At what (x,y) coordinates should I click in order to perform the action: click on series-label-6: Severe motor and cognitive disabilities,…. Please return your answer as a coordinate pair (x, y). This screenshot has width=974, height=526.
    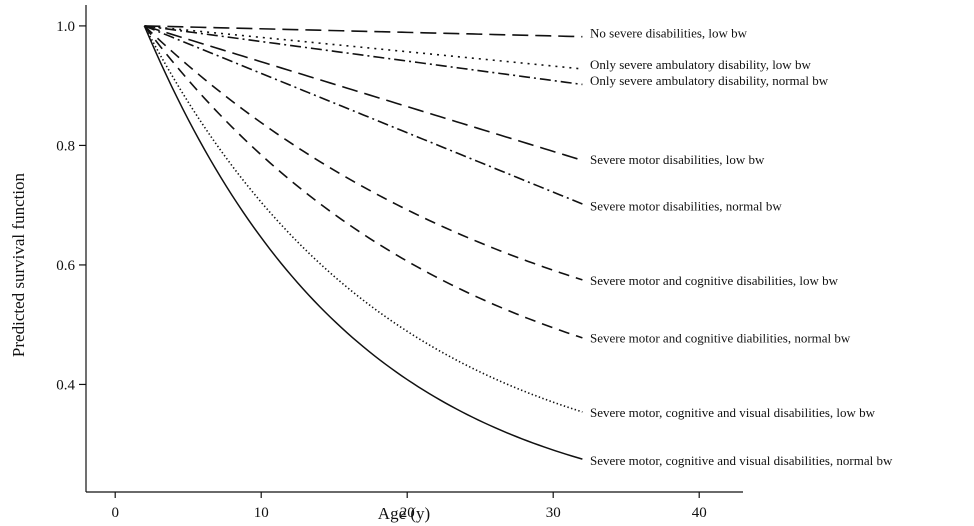
    Looking at the image, I should click on (714, 280).